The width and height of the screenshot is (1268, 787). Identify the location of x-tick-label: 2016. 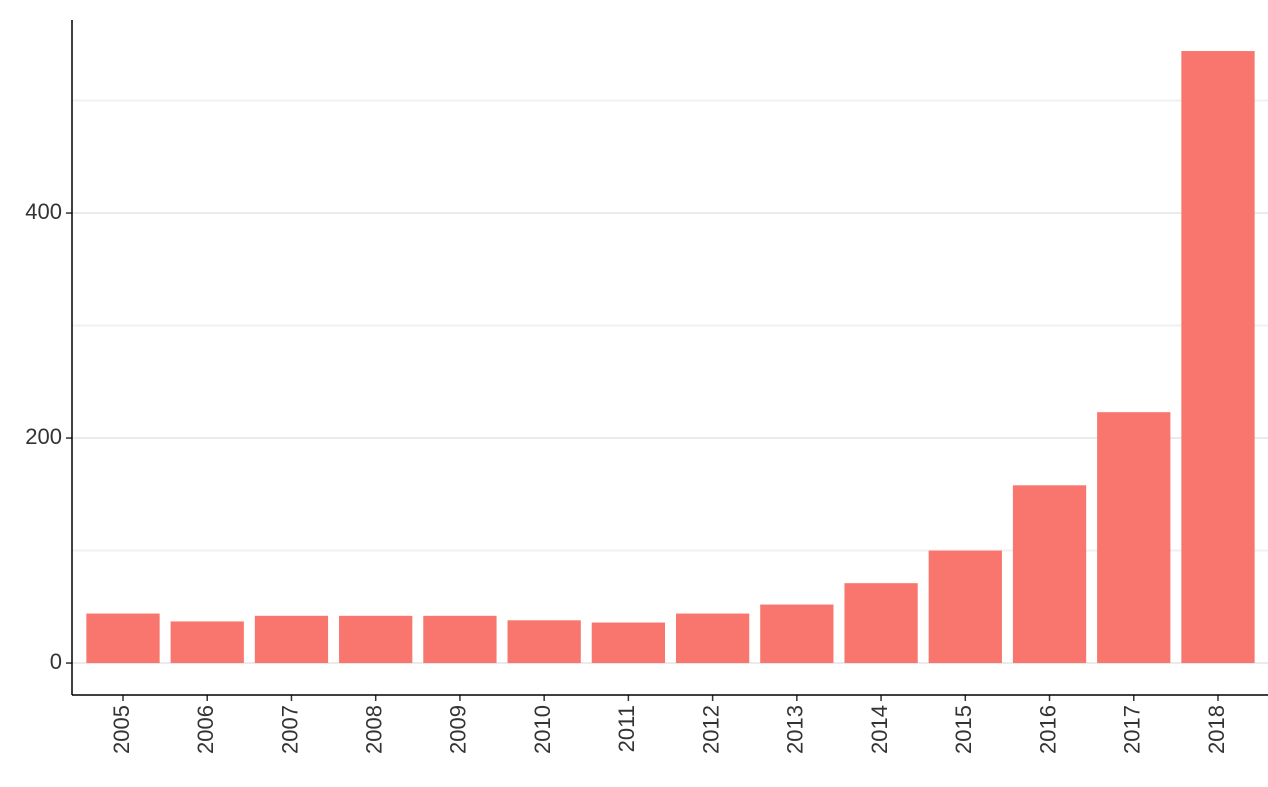
(1047, 729).